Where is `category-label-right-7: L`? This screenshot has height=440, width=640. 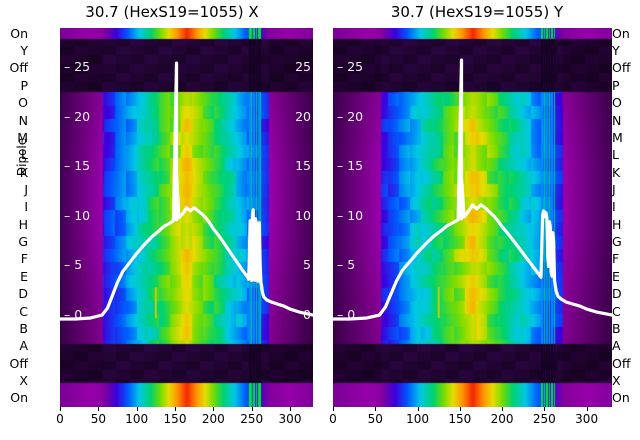
category-label-right-7: L is located at coordinates (615, 155).